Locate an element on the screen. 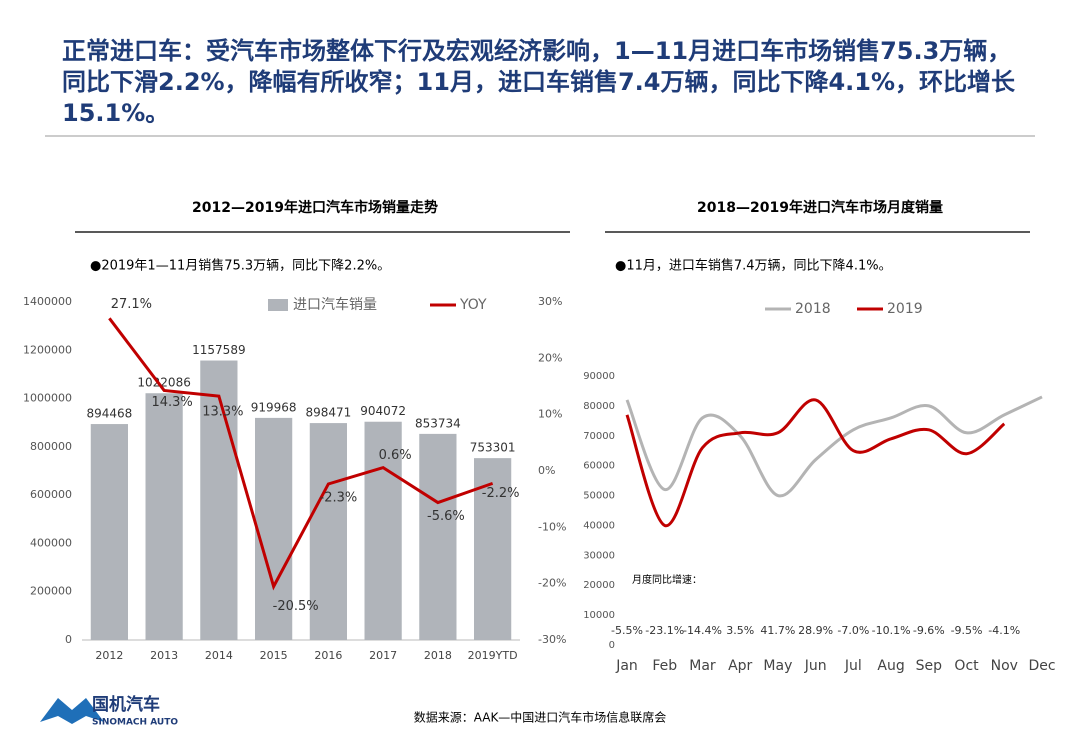 Image resolution: width=1080 pixels, height=748 pixels. y-tick-label: 90000 is located at coordinates (599, 376).